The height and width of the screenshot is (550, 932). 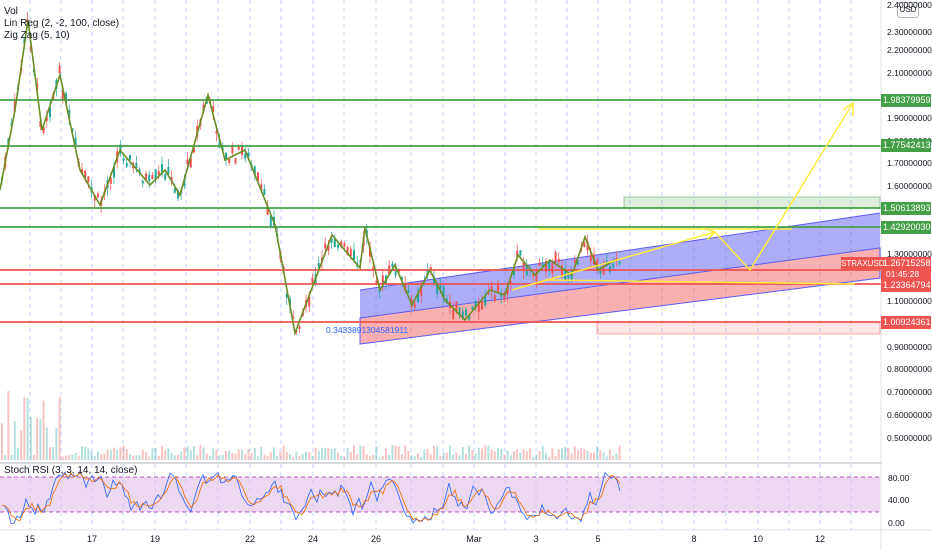 What do you see at coordinates (906, 208) in the screenshot?
I see `level-tag: 1.50613893` at bounding box center [906, 208].